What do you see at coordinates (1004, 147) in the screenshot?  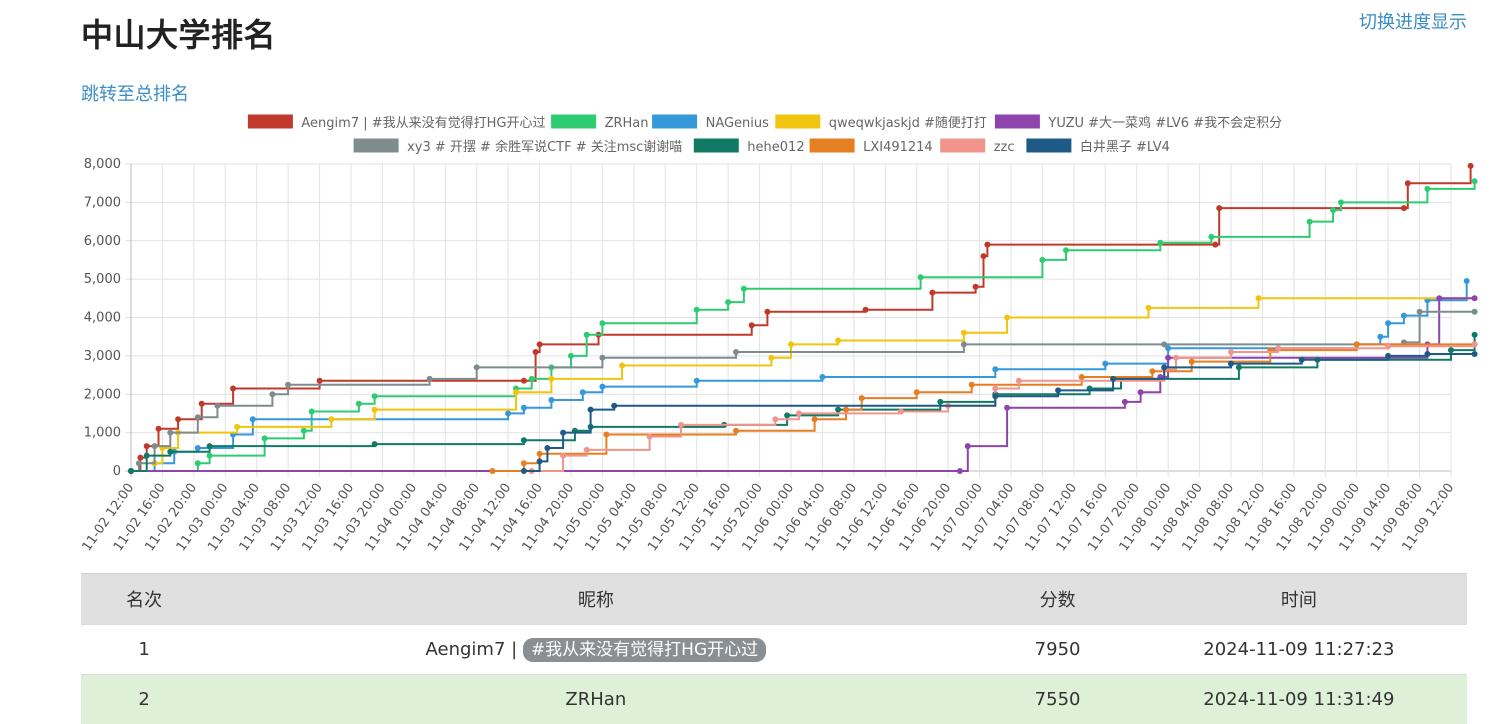 I see `legend-label: zzc` at bounding box center [1004, 147].